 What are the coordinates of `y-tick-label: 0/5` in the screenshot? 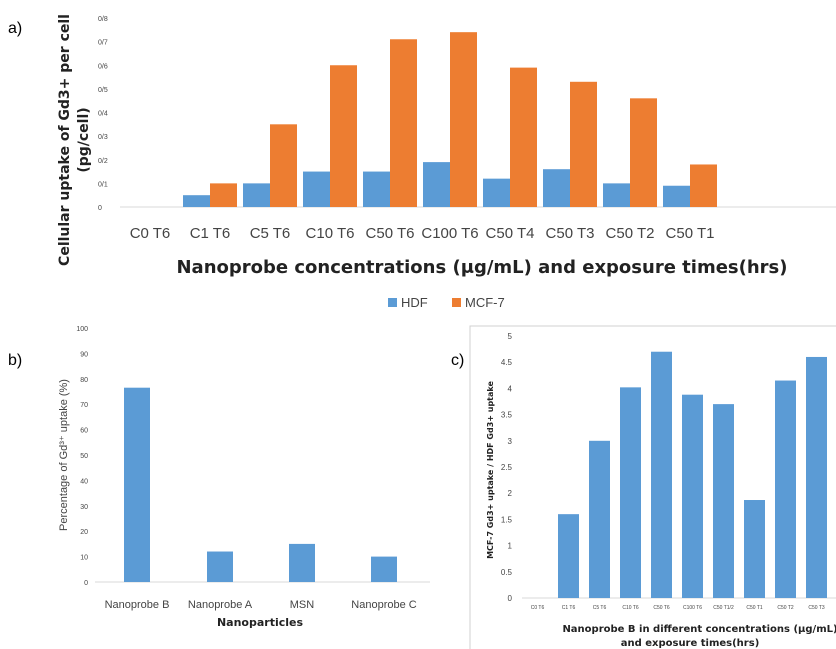 It's located at (103, 90).